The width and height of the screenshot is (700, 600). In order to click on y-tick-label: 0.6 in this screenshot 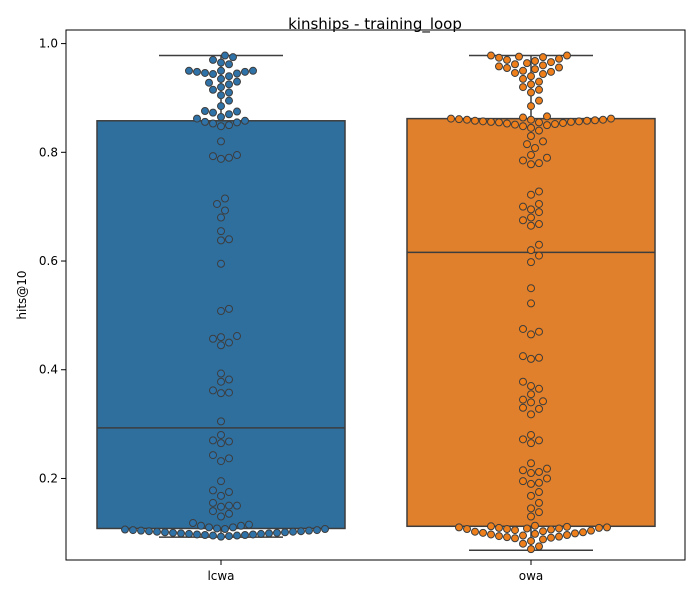, I will do `click(48, 261)`.